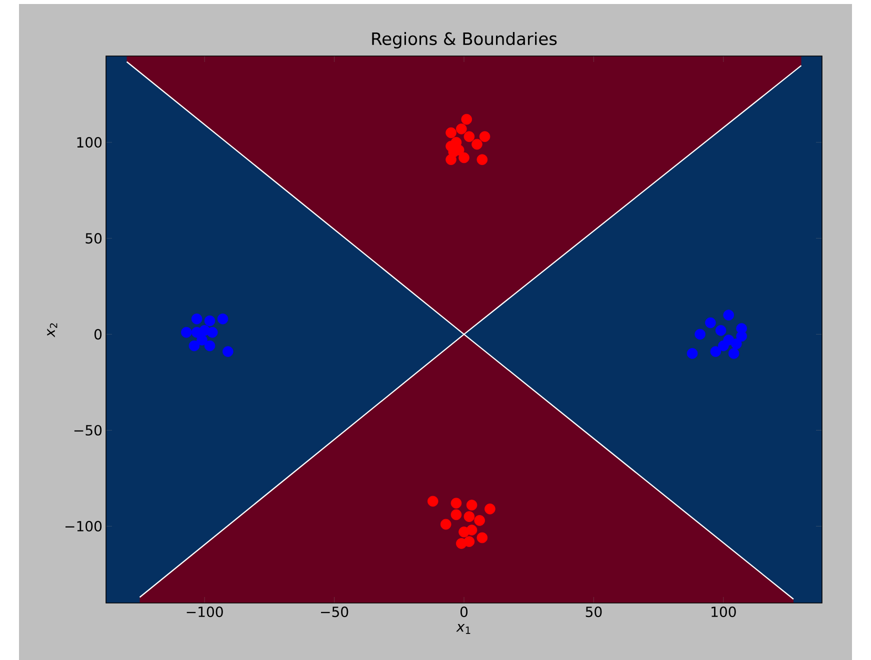 The width and height of the screenshot is (871, 660). What do you see at coordinates (464, 40) in the screenshot?
I see `chart-title: Regions & Boundaries` at bounding box center [464, 40].